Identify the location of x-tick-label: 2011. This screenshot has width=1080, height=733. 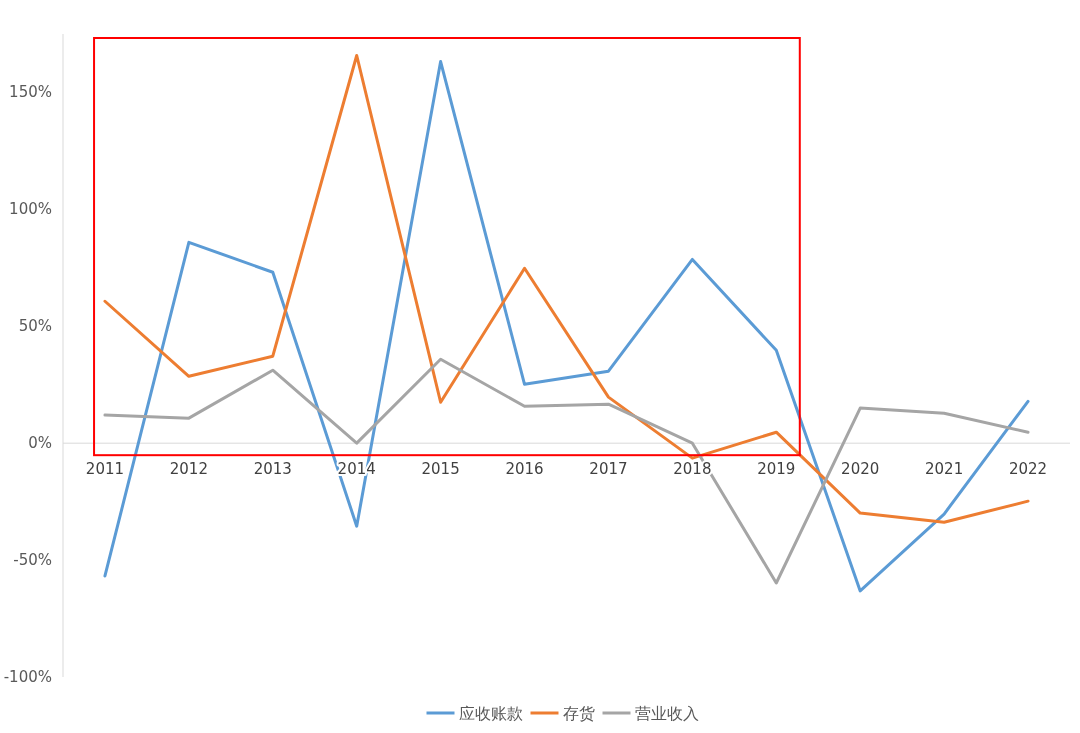
(105, 469).